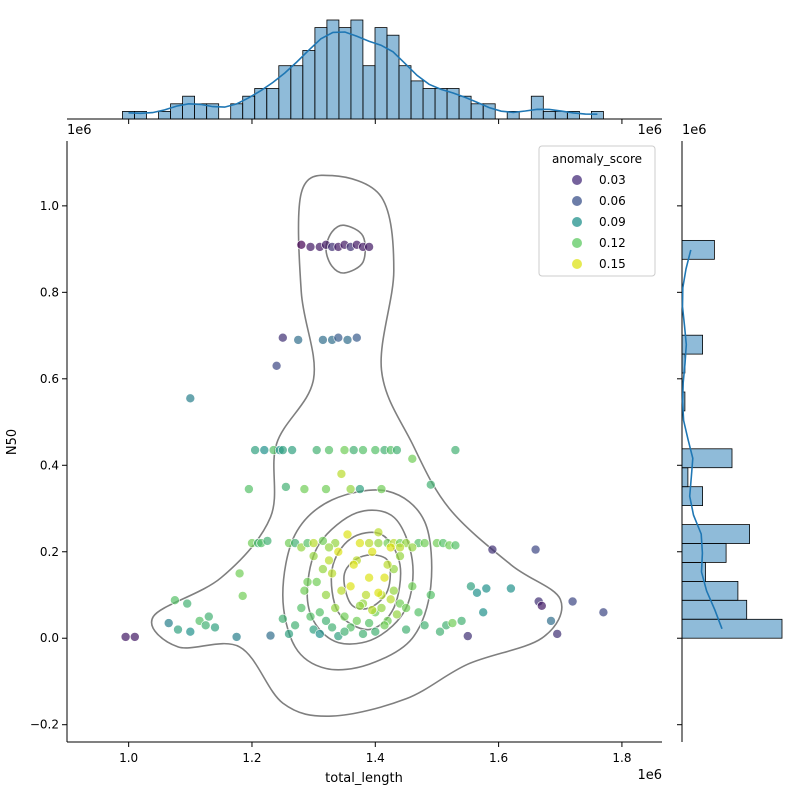  What do you see at coordinates (649, 775) in the screenshot?
I see `x-axis-offset-label: 1e6` at bounding box center [649, 775].